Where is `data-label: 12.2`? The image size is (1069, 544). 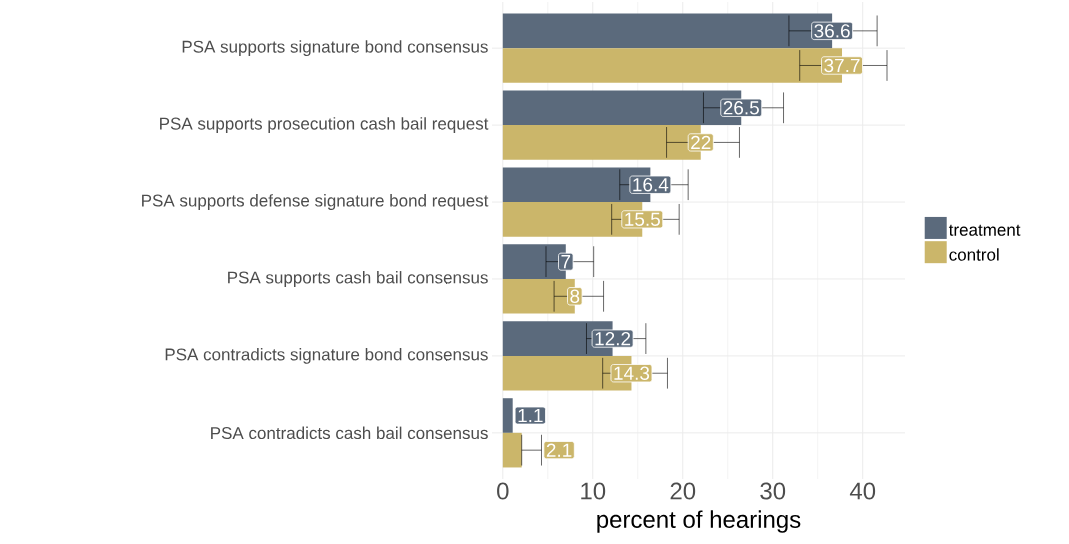 data-label: 12.2 is located at coordinates (613, 338).